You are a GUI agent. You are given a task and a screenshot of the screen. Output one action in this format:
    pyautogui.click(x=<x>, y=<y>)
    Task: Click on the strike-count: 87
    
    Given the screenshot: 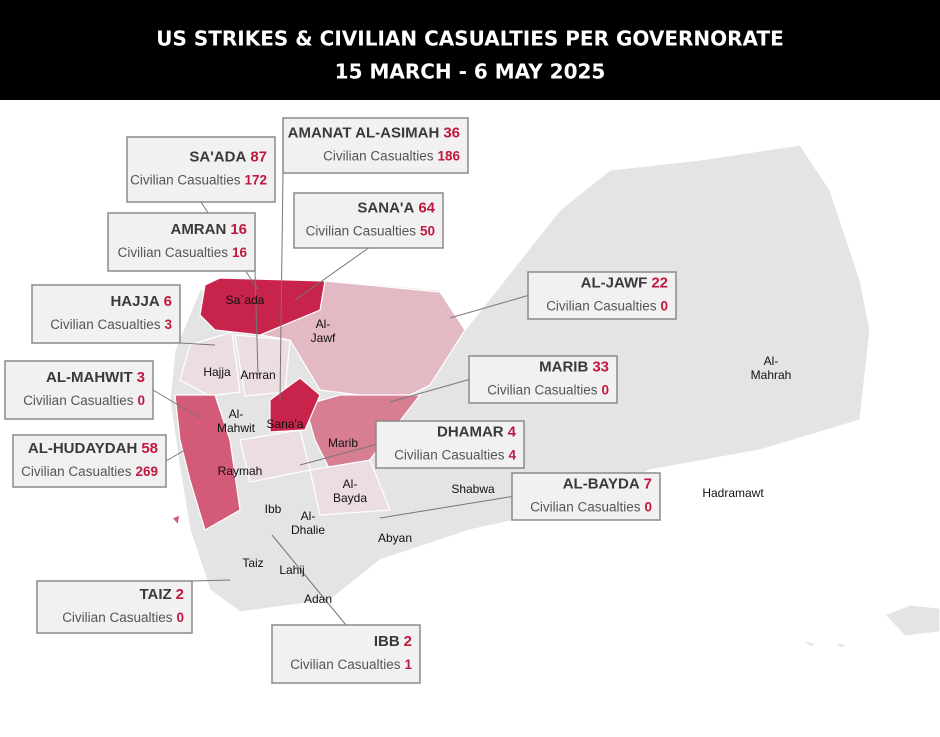 What is the action you would take?
    pyautogui.click(x=258, y=157)
    